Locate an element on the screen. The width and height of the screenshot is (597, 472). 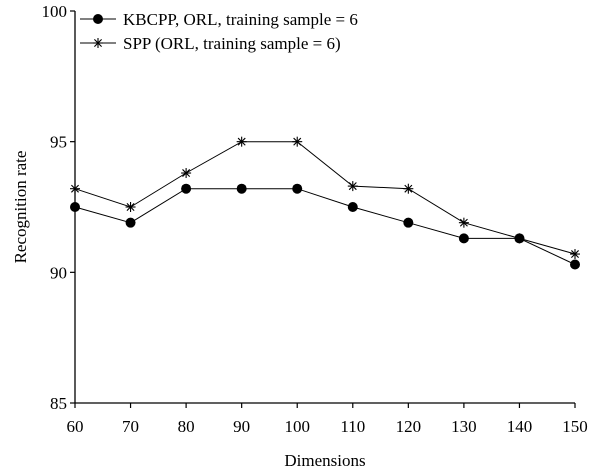
legend-item-spp: SPP (ORL, training sample = 6) is located at coordinates (210, 43).